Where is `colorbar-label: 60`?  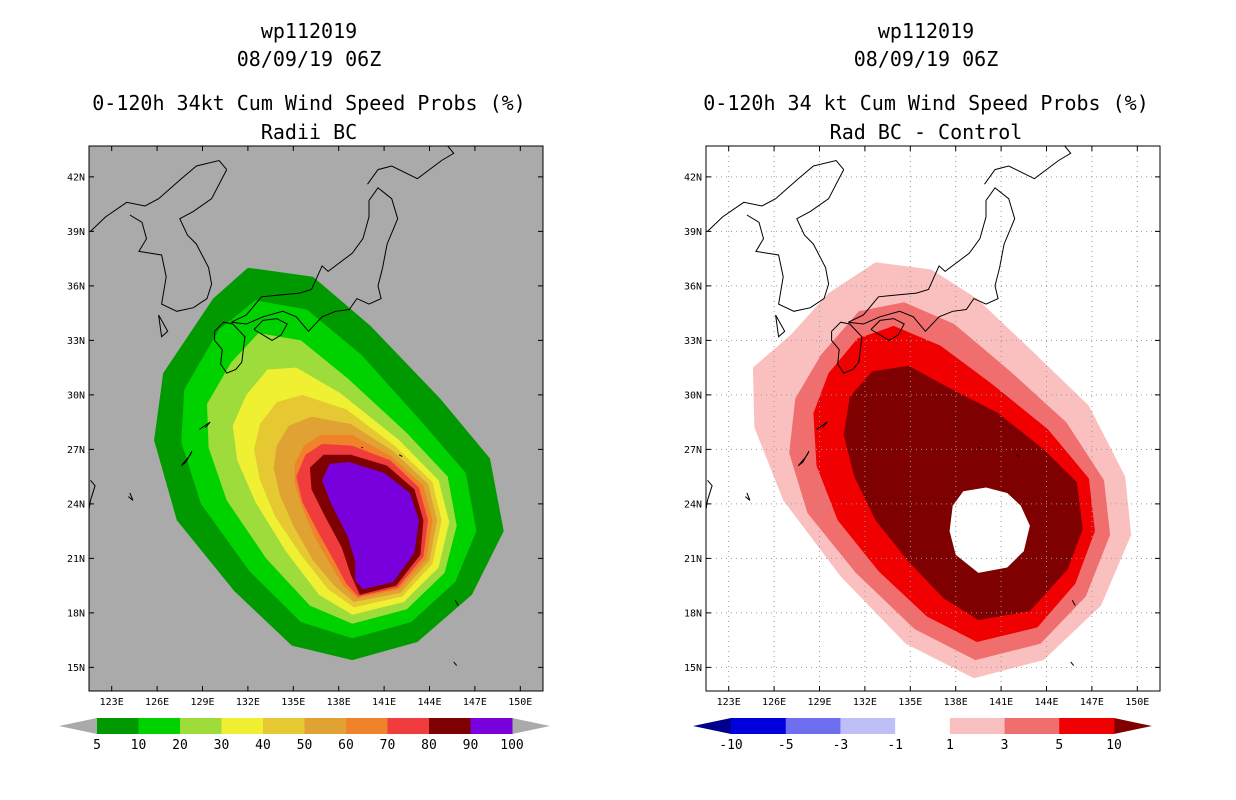 colorbar-label: 60 is located at coordinates (346, 745).